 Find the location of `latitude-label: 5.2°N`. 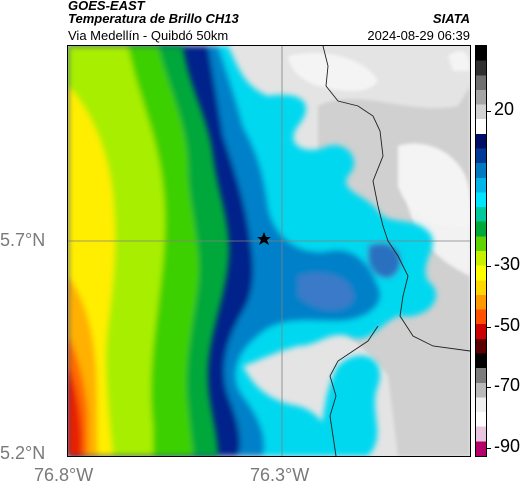

latitude-label: 5.2°N is located at coordinates (23, 453).